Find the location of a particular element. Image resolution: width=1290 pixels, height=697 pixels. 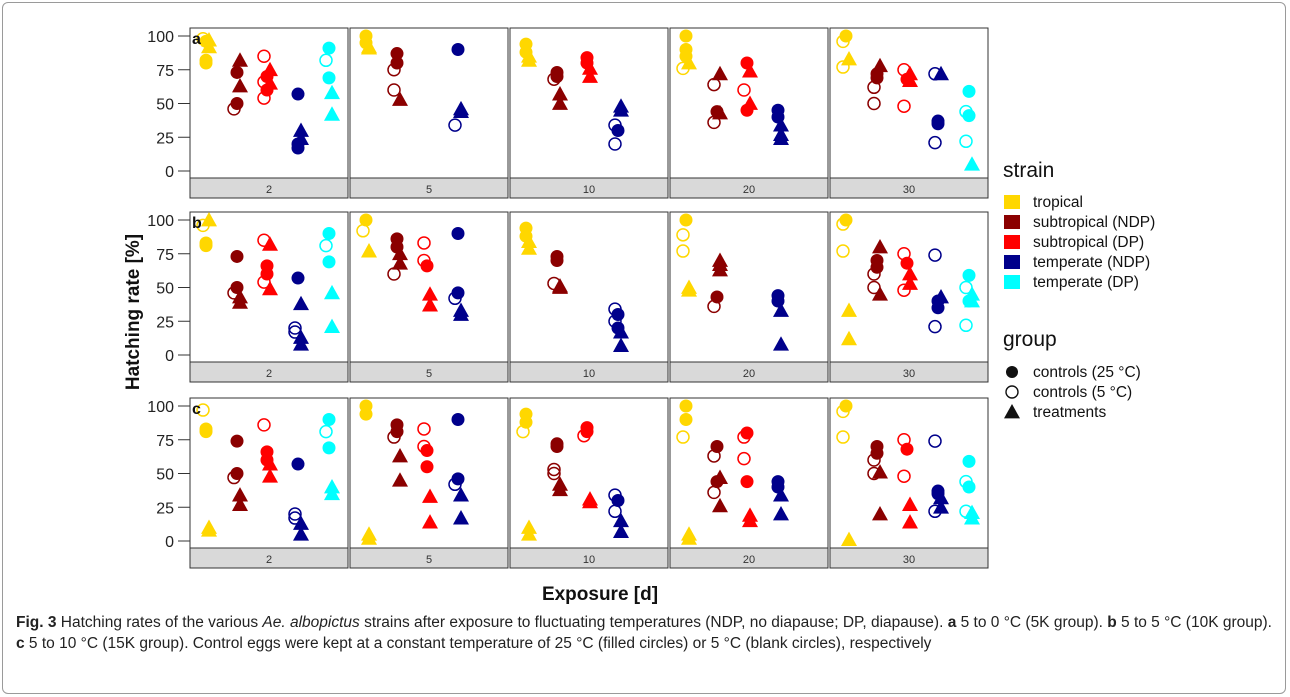

y-tick-label: 50 is located at coordinates (165, 105).